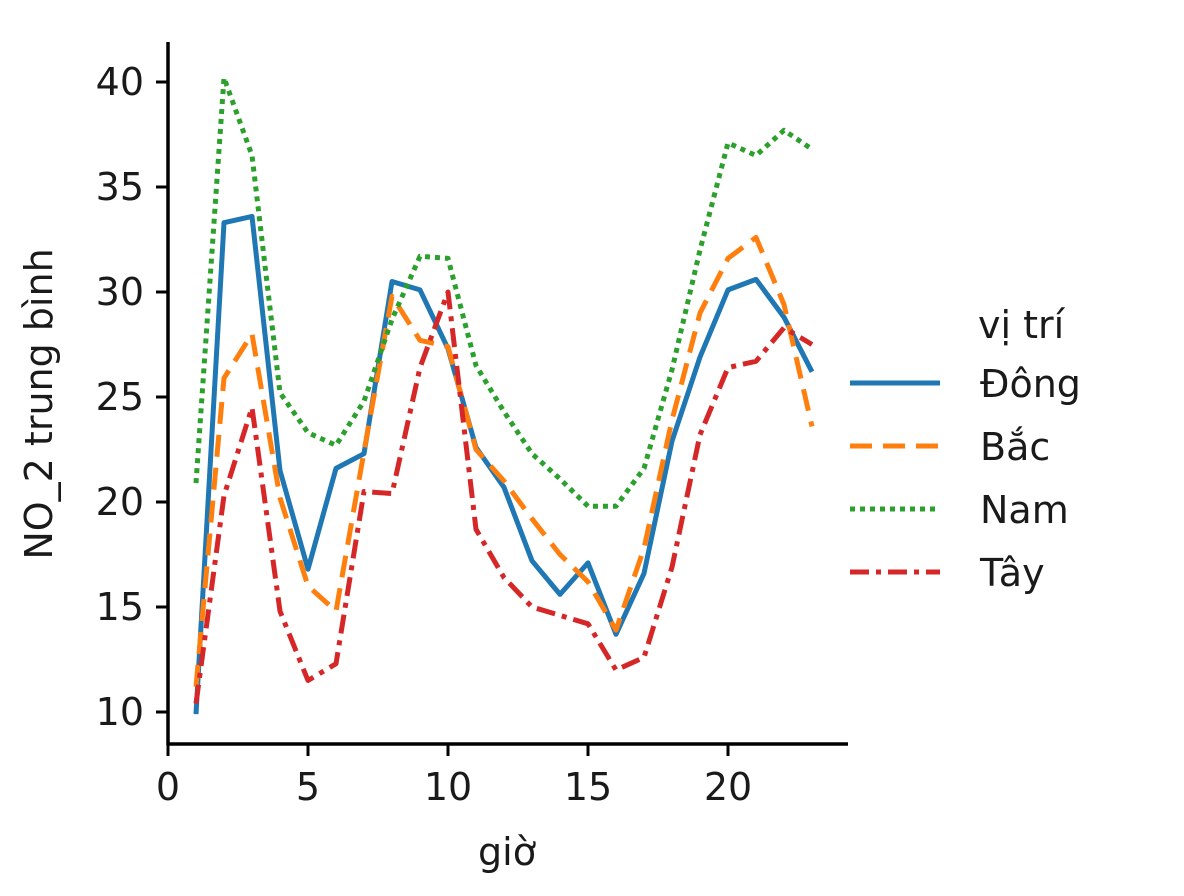  Describe the element at coordinates (120, 82) in the screenshot. I see `y-tick-label: 40` at that location.